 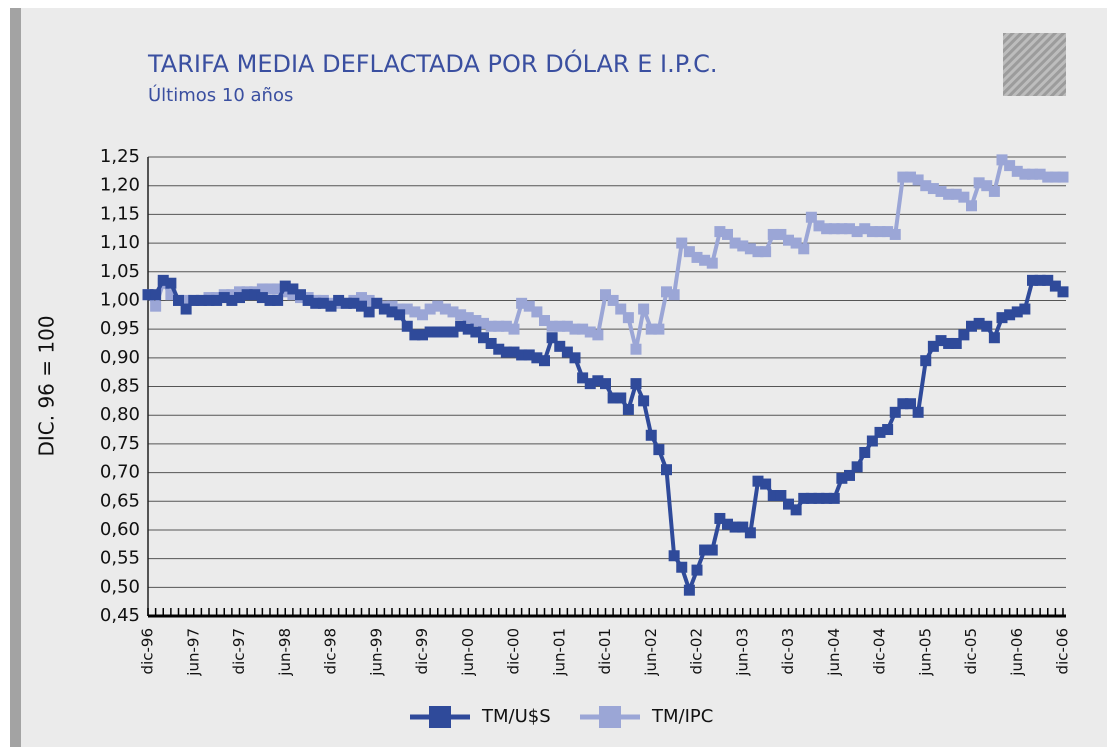 I want to click on x-tick-label: dic-00, so click(x=514, y=651).